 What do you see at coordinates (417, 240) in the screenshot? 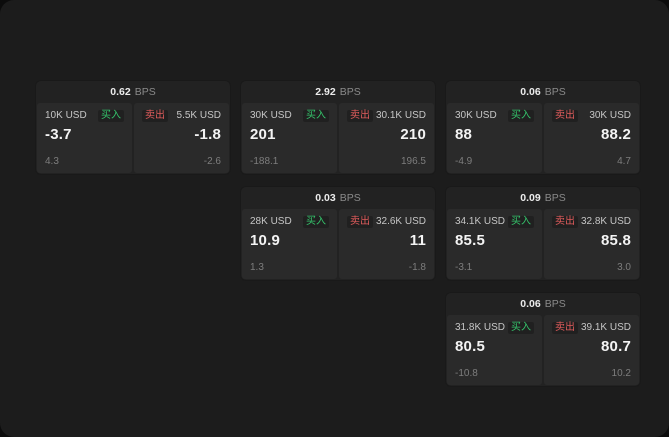
I see `sell-price: 11` at bounding box center [417, 240].